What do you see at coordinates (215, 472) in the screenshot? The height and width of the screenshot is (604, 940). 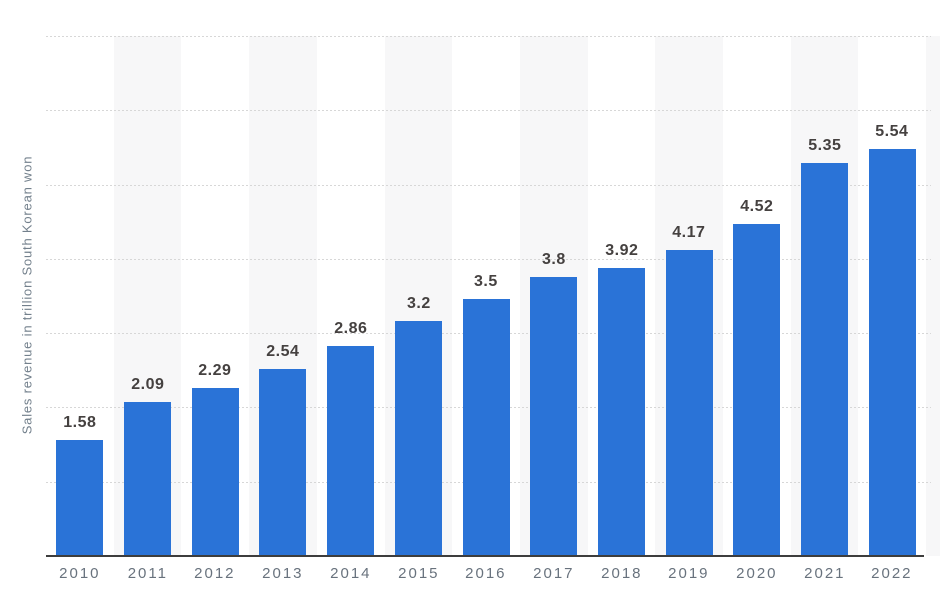 I see `bar-2012` at bounding box center [215, 472].